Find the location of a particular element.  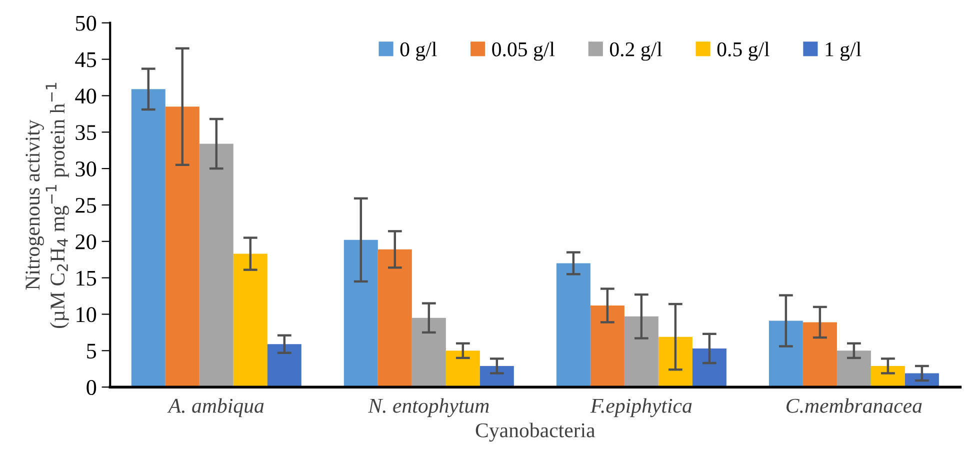

text: Nitrogenous activity (µM C$_{2}$H$_{4}$ mg$^{−1}$ protein h$^{−1}$ is located at coordinates (47, 205).